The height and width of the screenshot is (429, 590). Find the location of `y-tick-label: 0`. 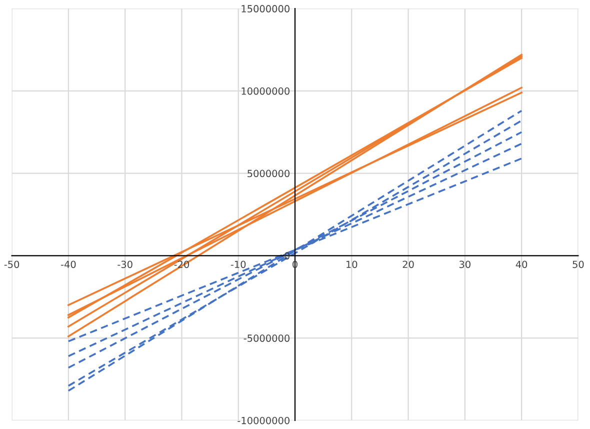

y-tick-label: 0 is located at coordinates (287, 256).